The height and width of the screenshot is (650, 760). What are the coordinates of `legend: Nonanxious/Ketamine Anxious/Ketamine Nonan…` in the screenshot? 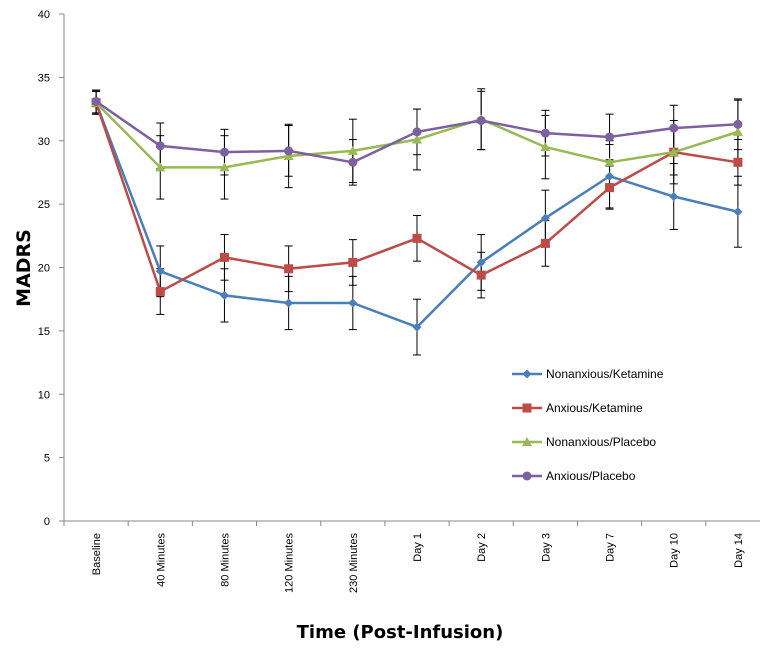 It's located at (588, 425).